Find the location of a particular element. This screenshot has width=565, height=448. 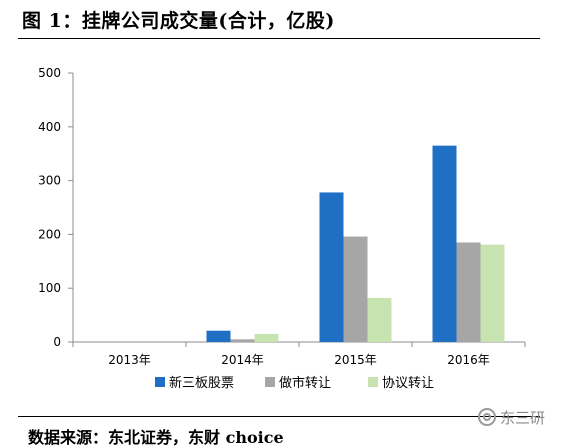

y-tick-label: 400 is located at coordinates (49, 127).